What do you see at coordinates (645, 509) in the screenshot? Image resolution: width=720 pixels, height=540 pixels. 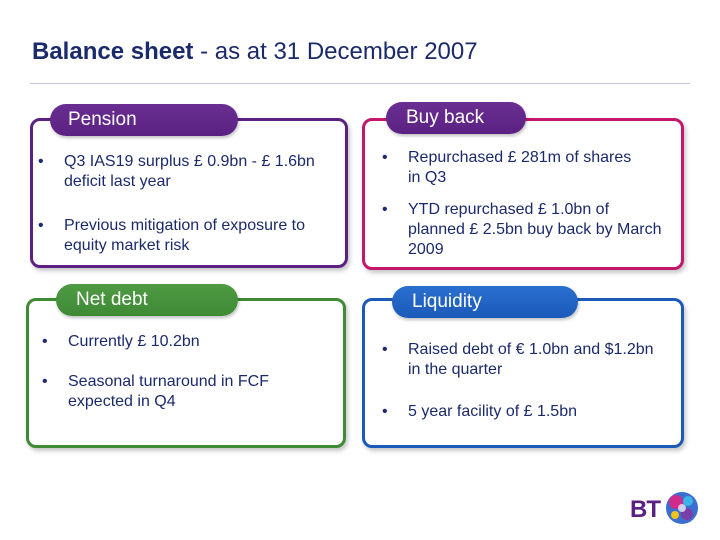 I see `bt-logo-text: BT` at bounding box center [645, 509].